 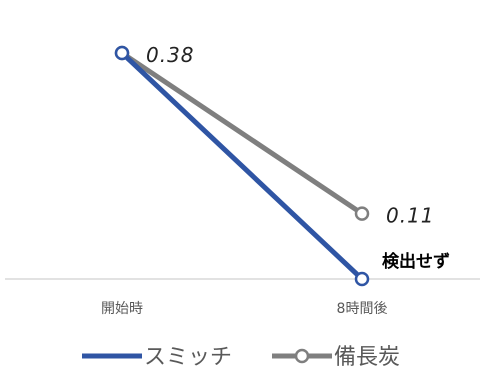 What do you see at coordinates (367, 357) in the screenshot?
I see `legend-label: 備長炭` at bounding box center [367, 357].